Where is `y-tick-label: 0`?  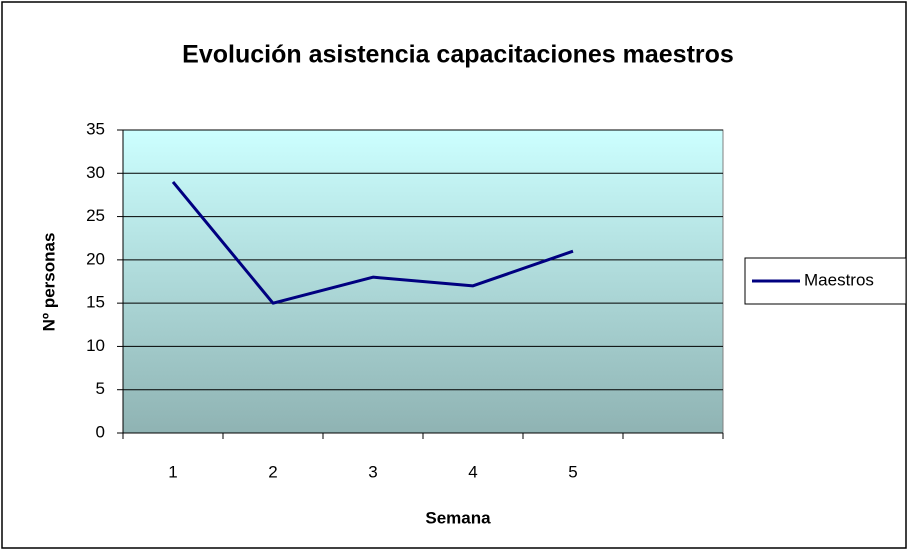 y-tick-label: 0 is located at coordinates (100, 431).